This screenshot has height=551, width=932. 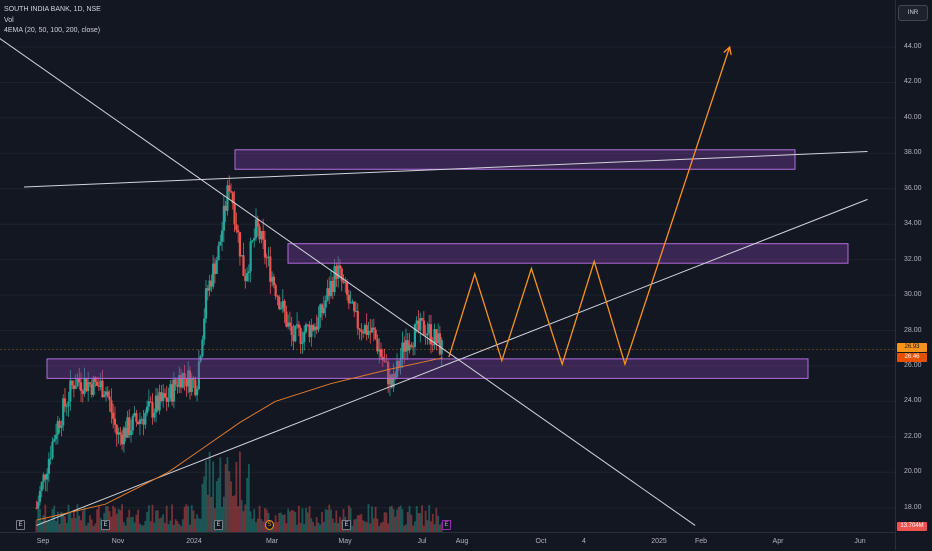 What do you see at coordinates (447, 541) in the screenshot?
I see `time-axis: Sep Nov 2024 Mar May Jul Aug Oct 4 2025 Feb Apr Jun` at bounding box center [447, 541].